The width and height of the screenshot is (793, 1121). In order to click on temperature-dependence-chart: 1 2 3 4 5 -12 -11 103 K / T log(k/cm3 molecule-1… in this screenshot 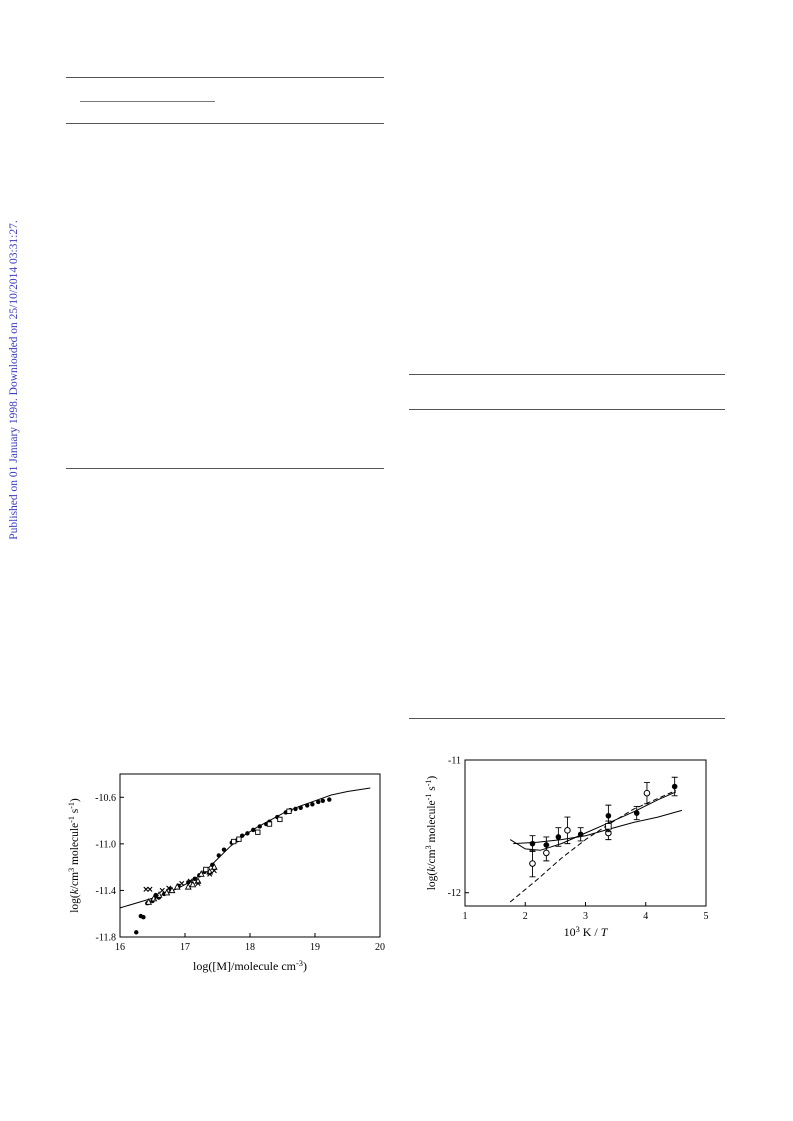, I will do `click(566, 848)`.